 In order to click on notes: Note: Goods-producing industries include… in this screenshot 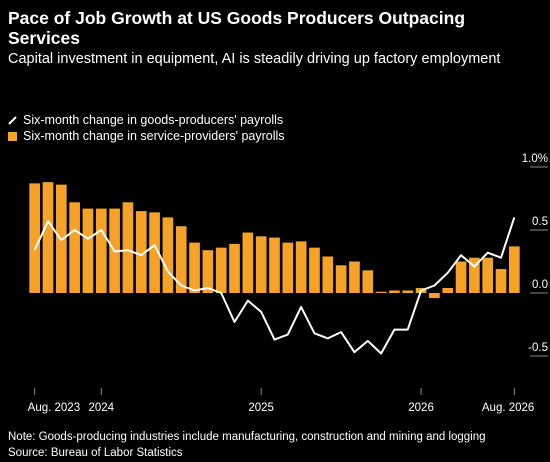, I will do `click(247, 445)`.